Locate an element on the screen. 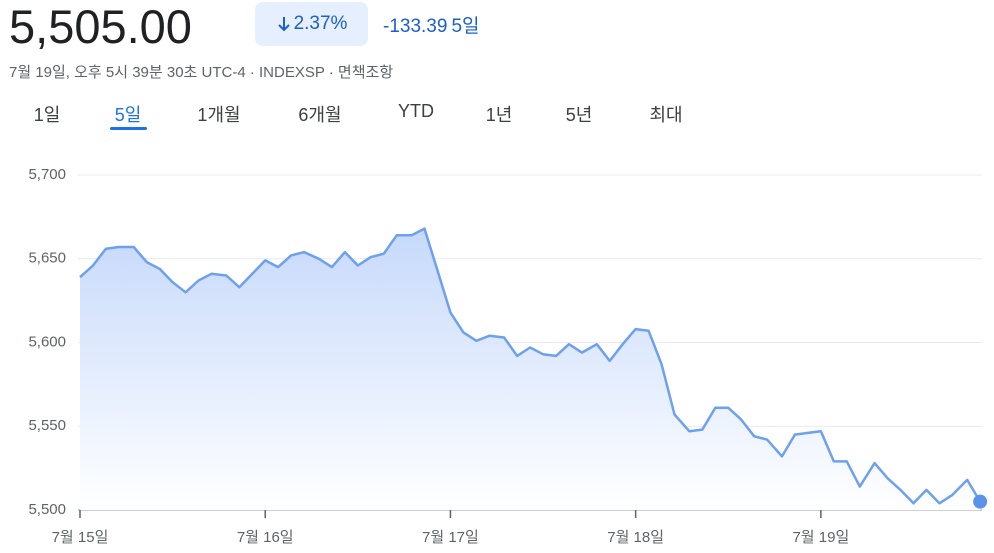 This screenshot has height=553, width=994. y-tick-label: 5,600 is located at coordinates (47, 341).